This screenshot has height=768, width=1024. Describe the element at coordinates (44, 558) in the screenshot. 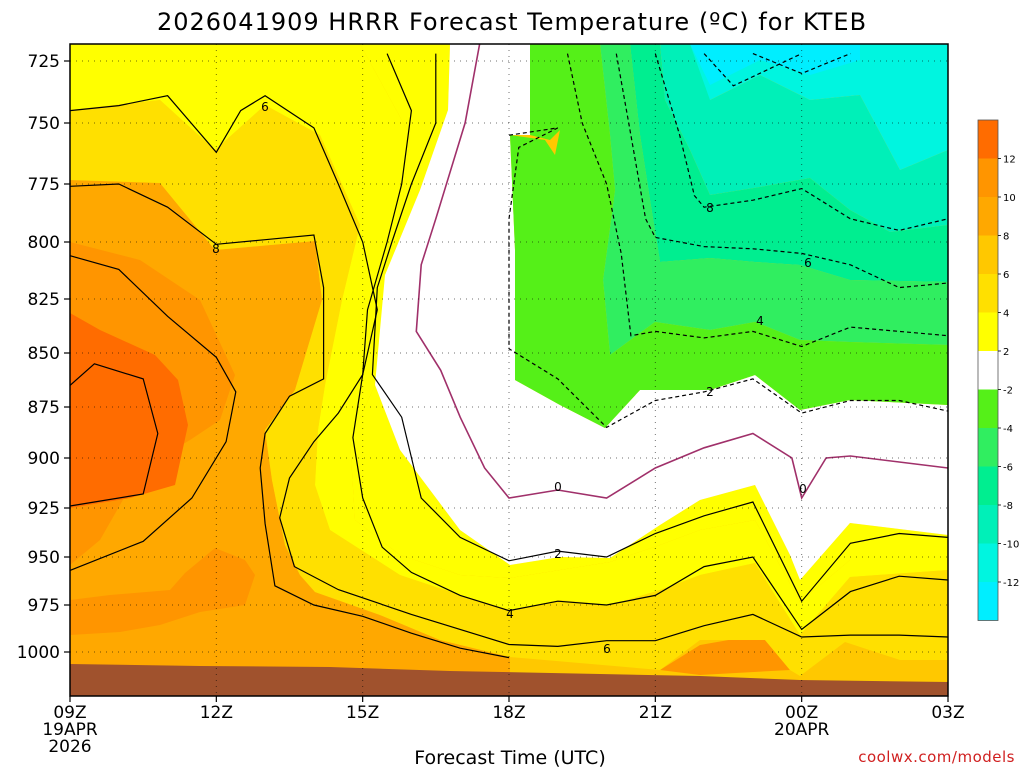

I see `y-tick-label-950: 950` at that location.